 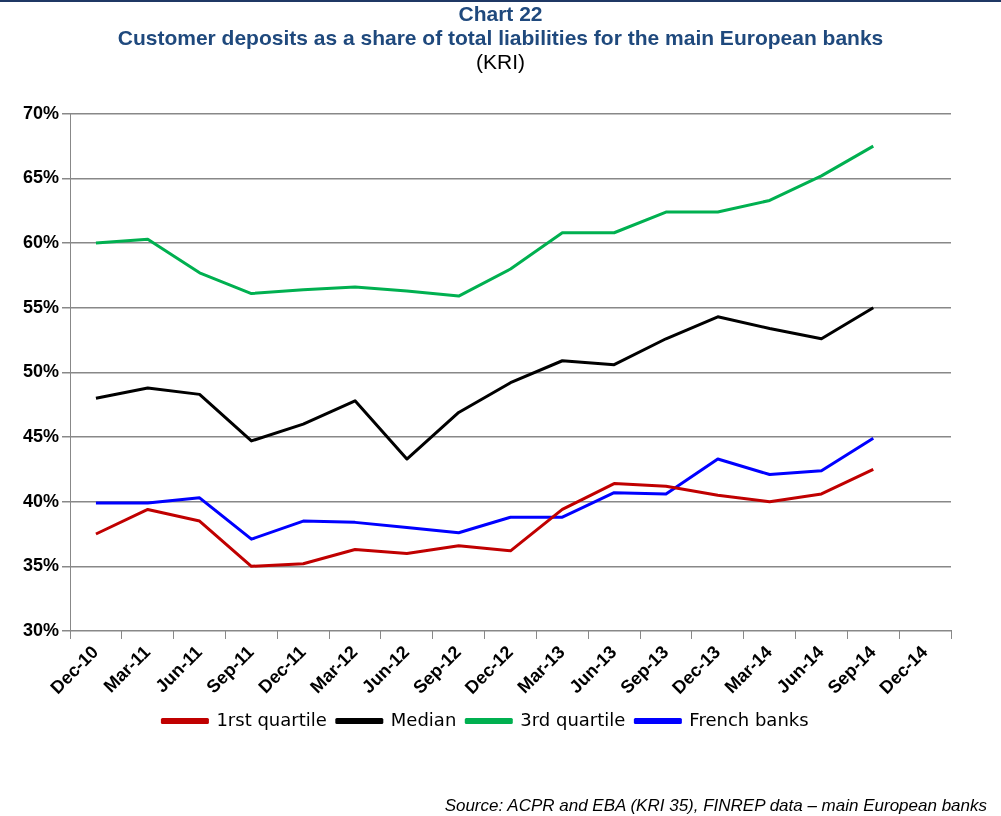 I want to click on legend-label: Median, so click(x=423, y=719).